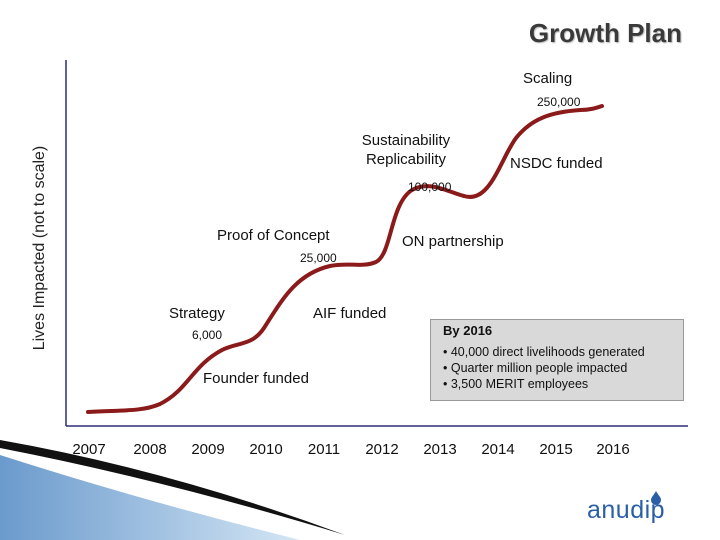  I want to click on x-tick-label: 2013, so click(440, 449).